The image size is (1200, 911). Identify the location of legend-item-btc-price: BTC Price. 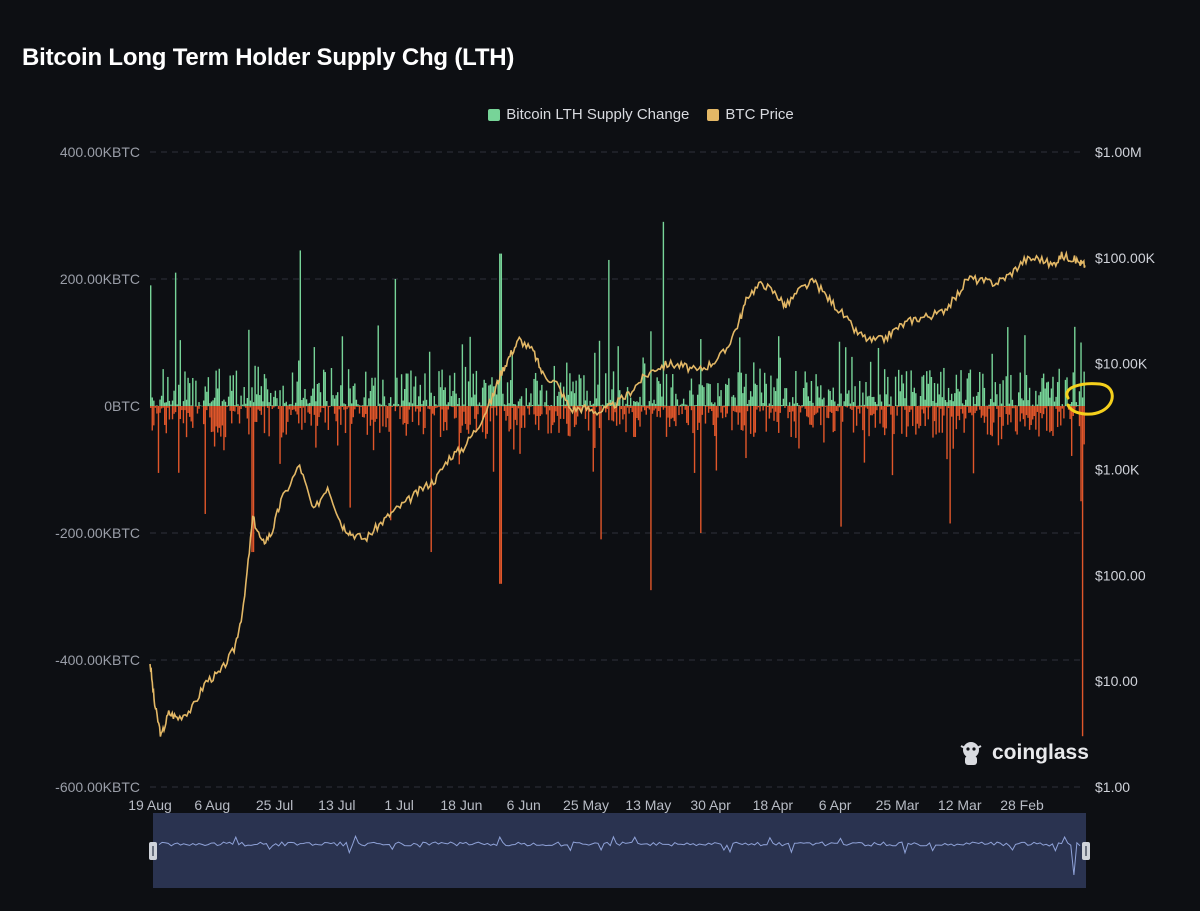
(750, 114).